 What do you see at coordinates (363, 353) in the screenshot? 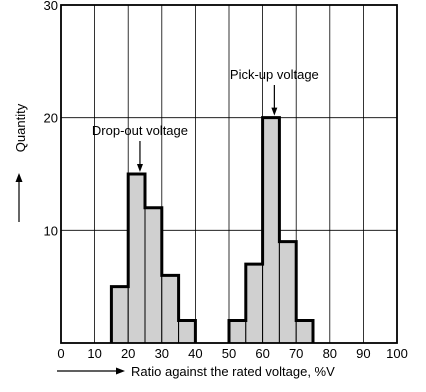
I see `x-tick-label: 90` at bounding box center [363, 353].